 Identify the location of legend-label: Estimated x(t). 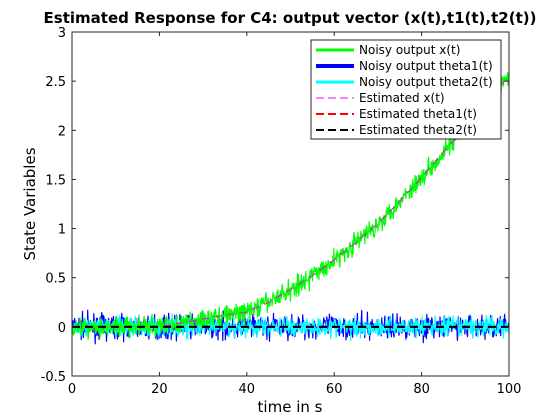
(402, 98).